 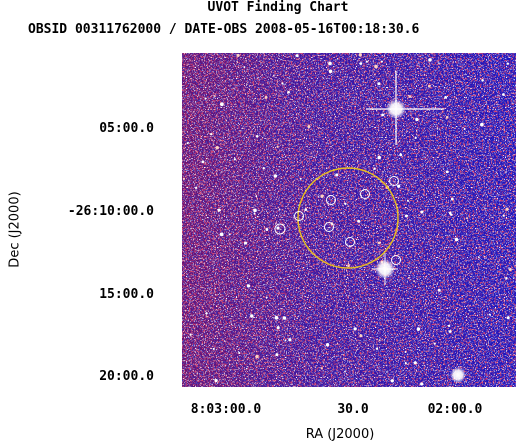 What do you see at coordinates (278, 7) in the screenshot?
I see `chart-title: UVOT Finding Chart` at bounding box center [278, 7].